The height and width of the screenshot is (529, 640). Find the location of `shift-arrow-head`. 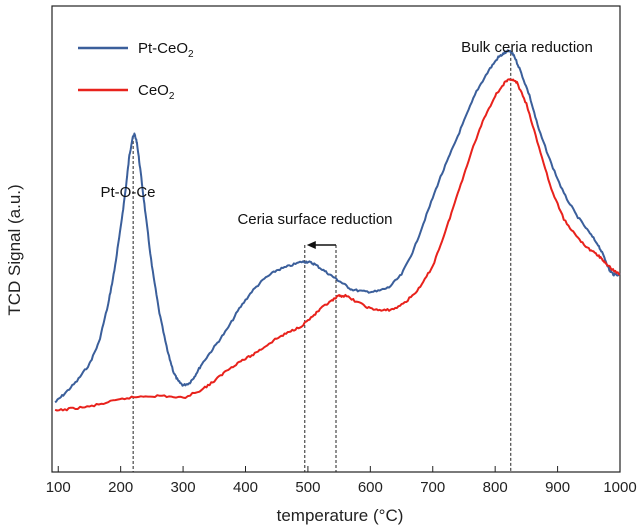

shift-arrow-head is located at coordinates (311, 245).